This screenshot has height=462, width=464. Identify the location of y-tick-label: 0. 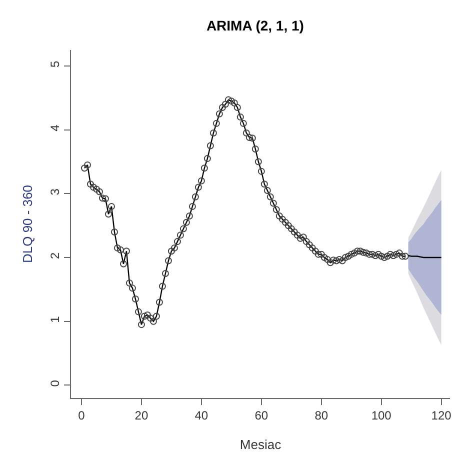
(55, 383).